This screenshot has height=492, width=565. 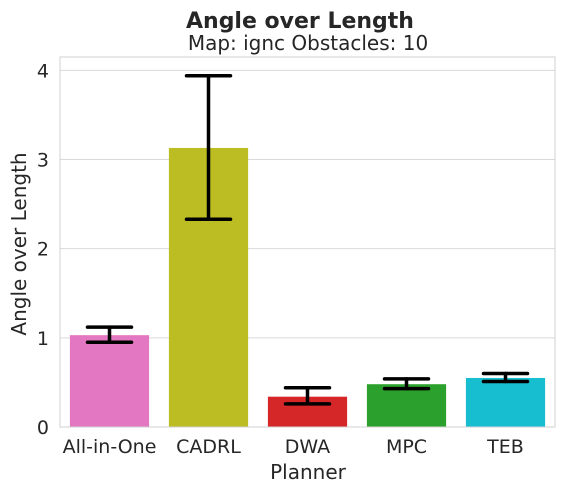 I want to click on x-tick-label: DWA, so click(x=307, y=447).